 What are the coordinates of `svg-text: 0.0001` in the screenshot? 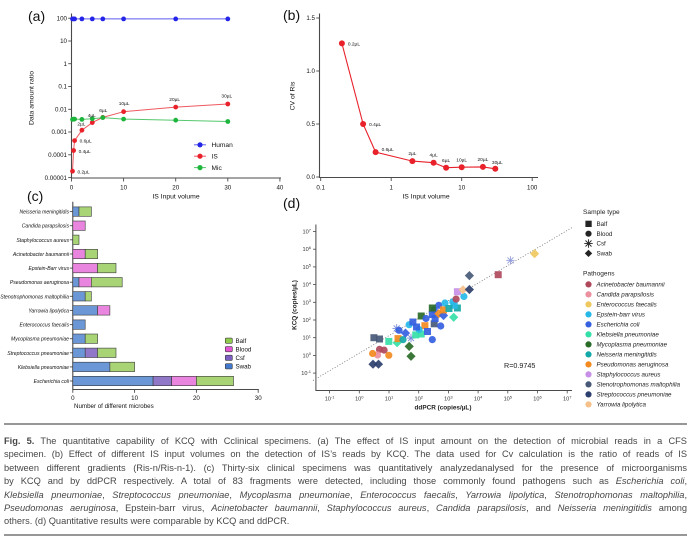 It's located at (57, 155).